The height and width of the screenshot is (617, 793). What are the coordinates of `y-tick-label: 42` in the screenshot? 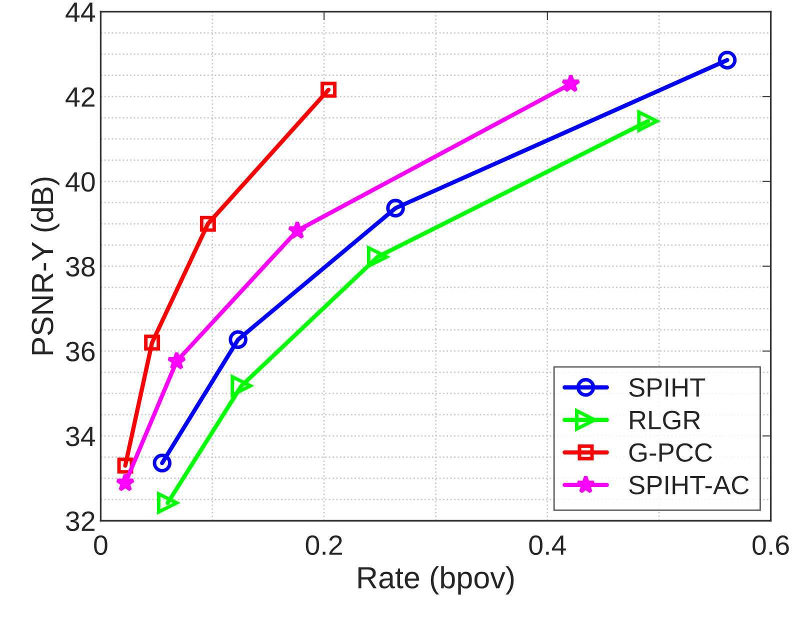 It's located at (80, 97).